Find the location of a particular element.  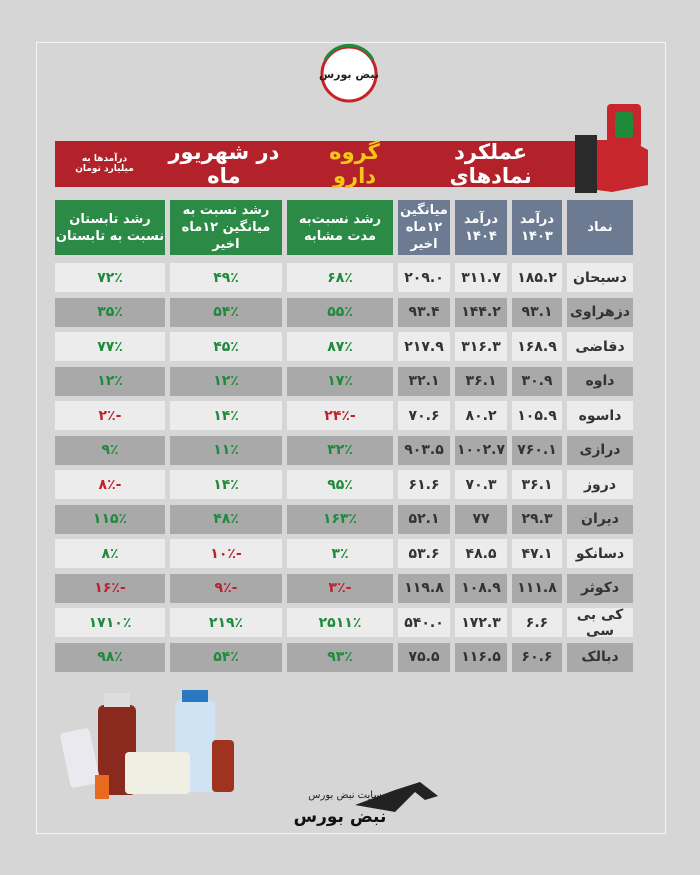

table-cell: ۵۴٪ is located at coordinates (226, 312).